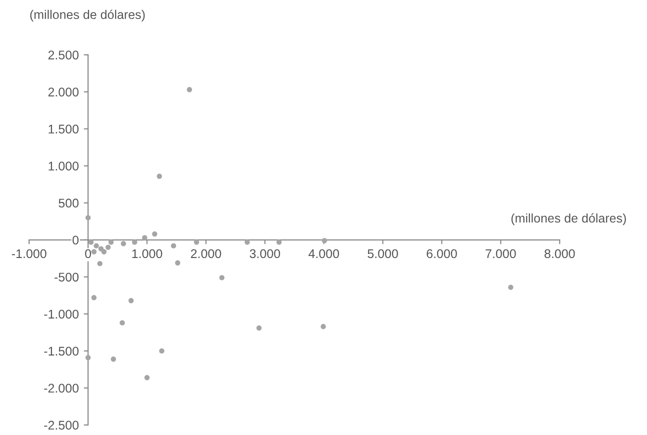 Image resolution: width=647 pixels, height=435 pixels. Describe the element at coordinates (63, 166) in the screenshot. I see `y-tick-label: 1.000` at that location.